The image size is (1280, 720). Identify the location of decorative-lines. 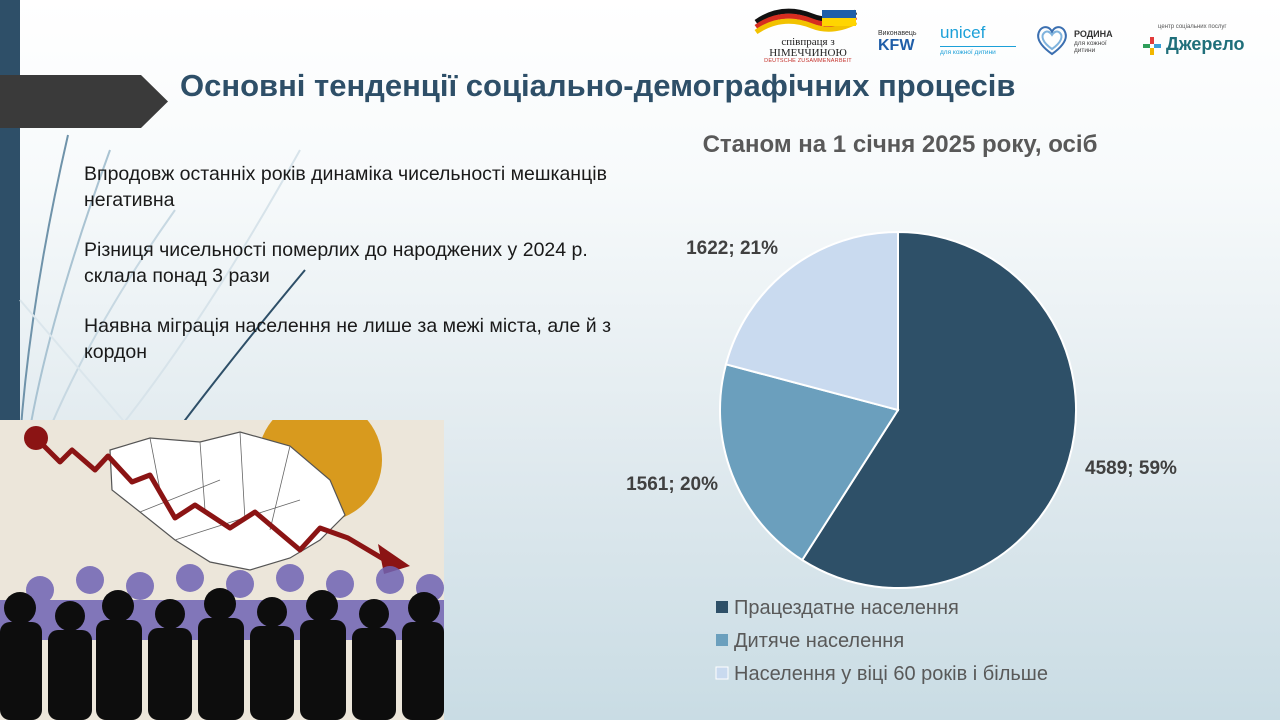
(162, 287).